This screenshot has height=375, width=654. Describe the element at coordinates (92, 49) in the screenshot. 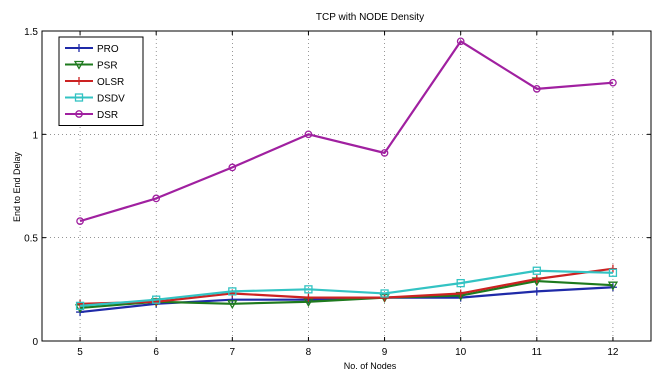

I see `legend-item: PRO` at that location.